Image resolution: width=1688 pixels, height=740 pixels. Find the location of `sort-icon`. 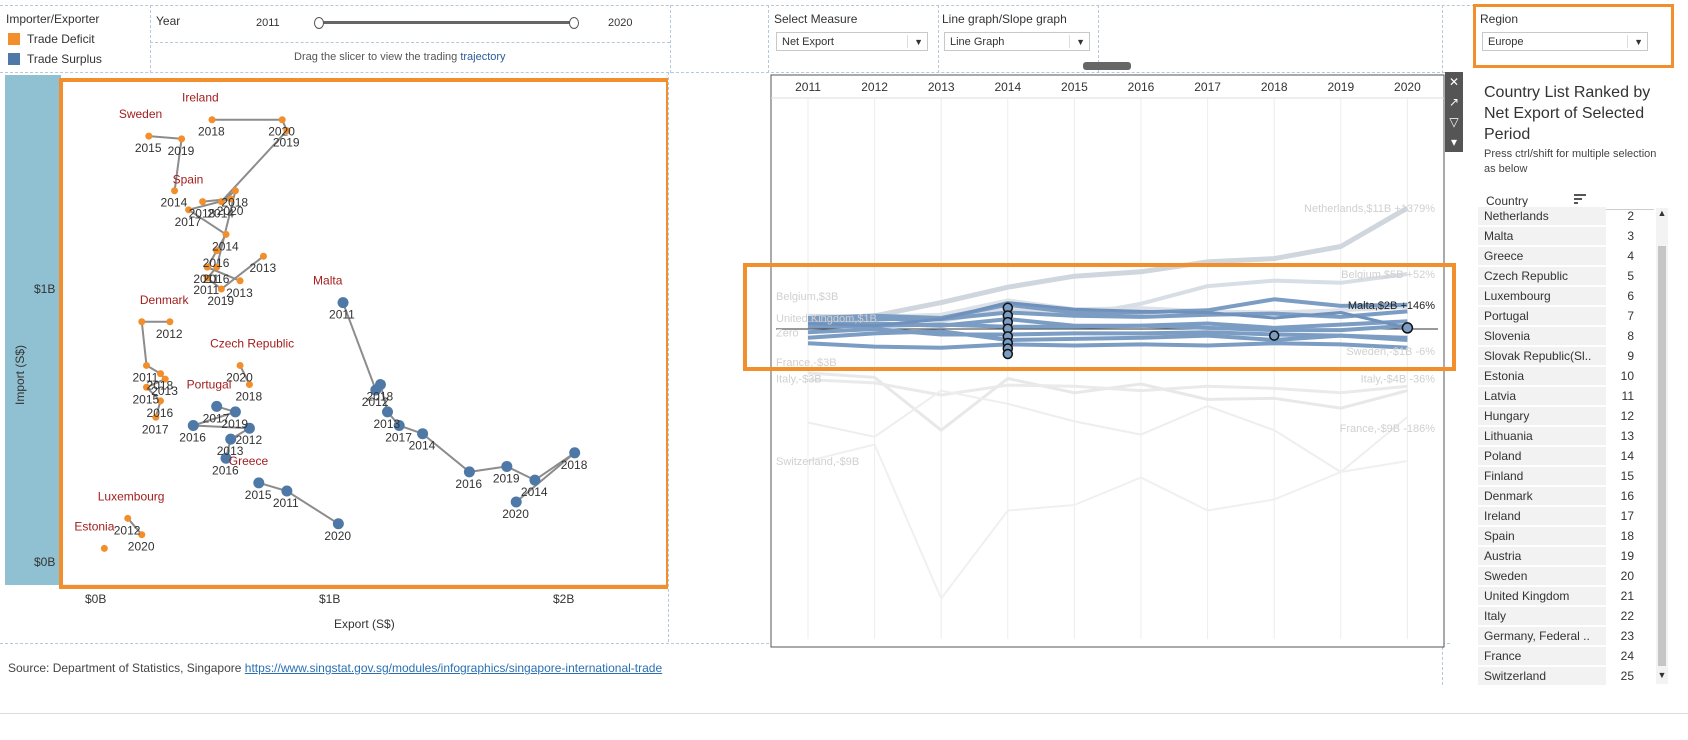

sort-icon is located at coordinates (1580, 198).